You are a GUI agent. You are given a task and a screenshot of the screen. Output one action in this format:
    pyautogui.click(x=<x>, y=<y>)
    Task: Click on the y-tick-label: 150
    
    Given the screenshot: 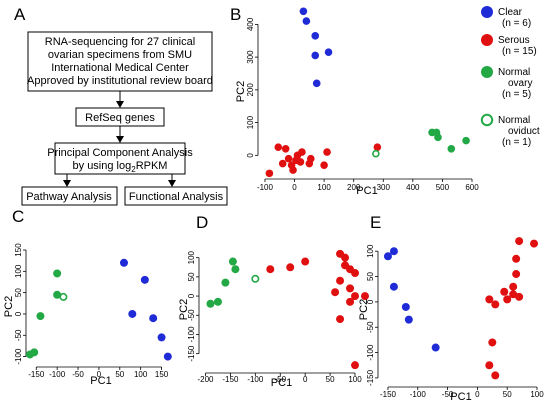 What is the action you would take?
    pyautogui.click(x=18, y=250)
    